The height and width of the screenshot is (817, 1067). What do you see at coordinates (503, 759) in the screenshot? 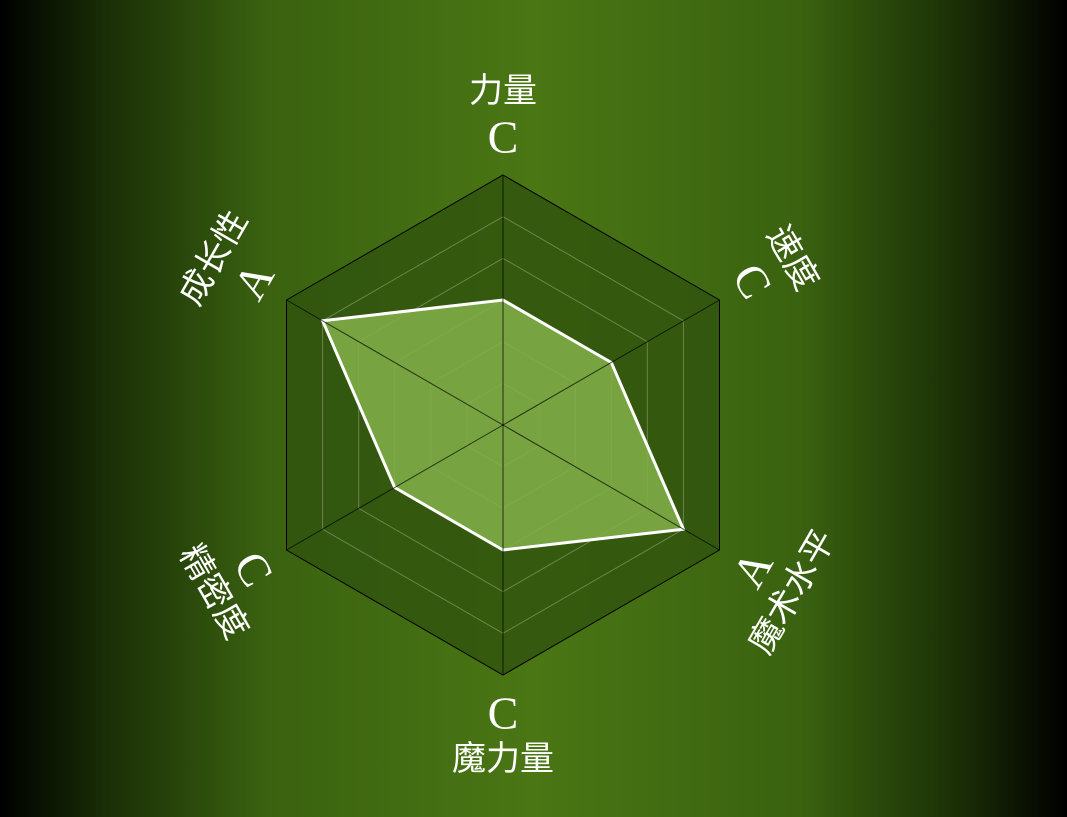
I see `axis-name-label: 魔力量` at bounding box center [503, 759].